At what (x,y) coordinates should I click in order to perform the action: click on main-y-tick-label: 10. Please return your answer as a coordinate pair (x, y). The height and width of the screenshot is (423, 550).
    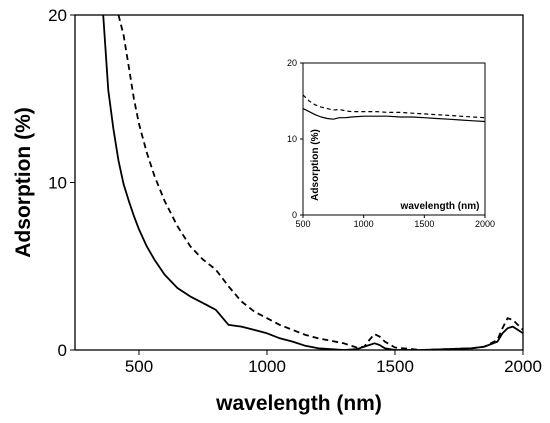
    Looking at the image, I should click on (57, 182).